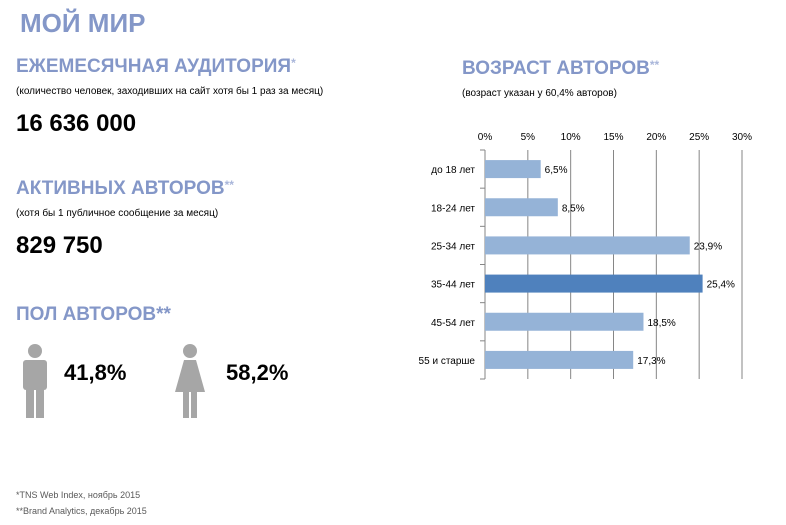 The image size is (786, 525). I want to click on x-tick-label: 0%, so click(485, 137).